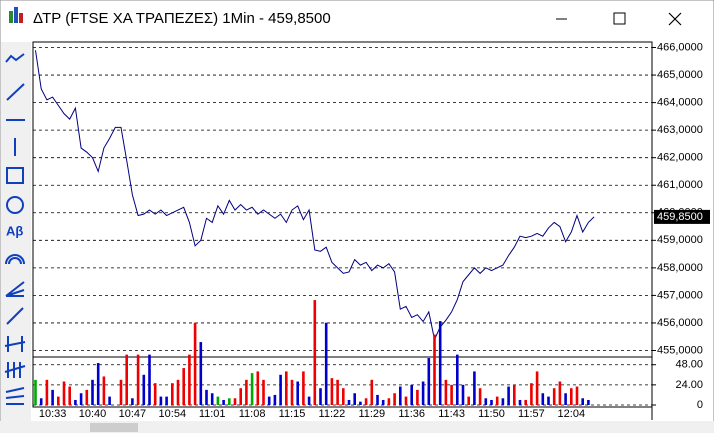 Image resolution: width=714 pixels, height=433 pixels. What do you see at coordinates (689, 385) in the screenshot?
I see `y-tick-label: 24.00` at bounding box center [689, 385].